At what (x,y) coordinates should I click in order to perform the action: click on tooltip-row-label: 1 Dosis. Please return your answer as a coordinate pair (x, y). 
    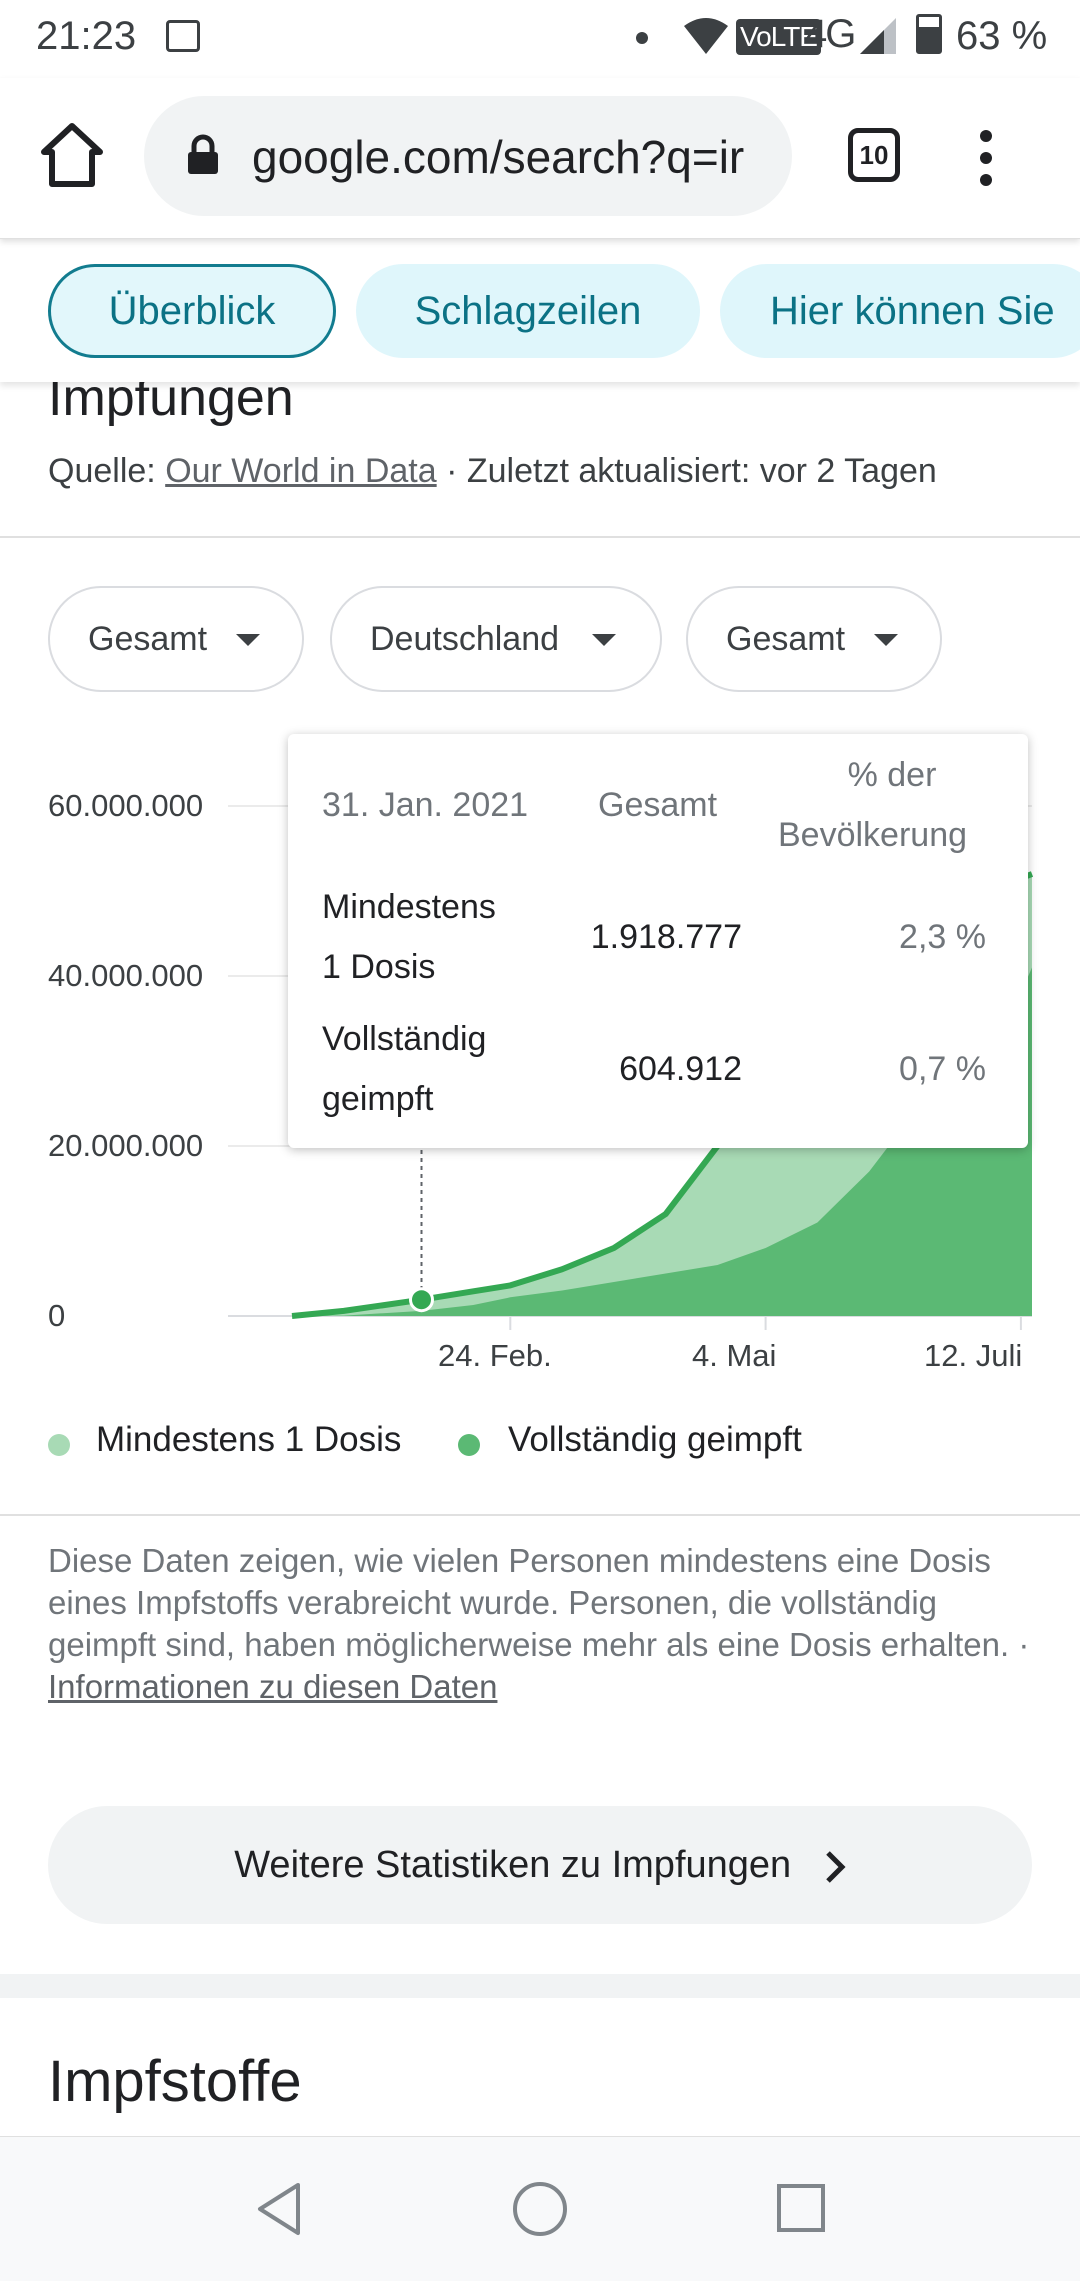
    Looking at the image, I should click on (379, 967).